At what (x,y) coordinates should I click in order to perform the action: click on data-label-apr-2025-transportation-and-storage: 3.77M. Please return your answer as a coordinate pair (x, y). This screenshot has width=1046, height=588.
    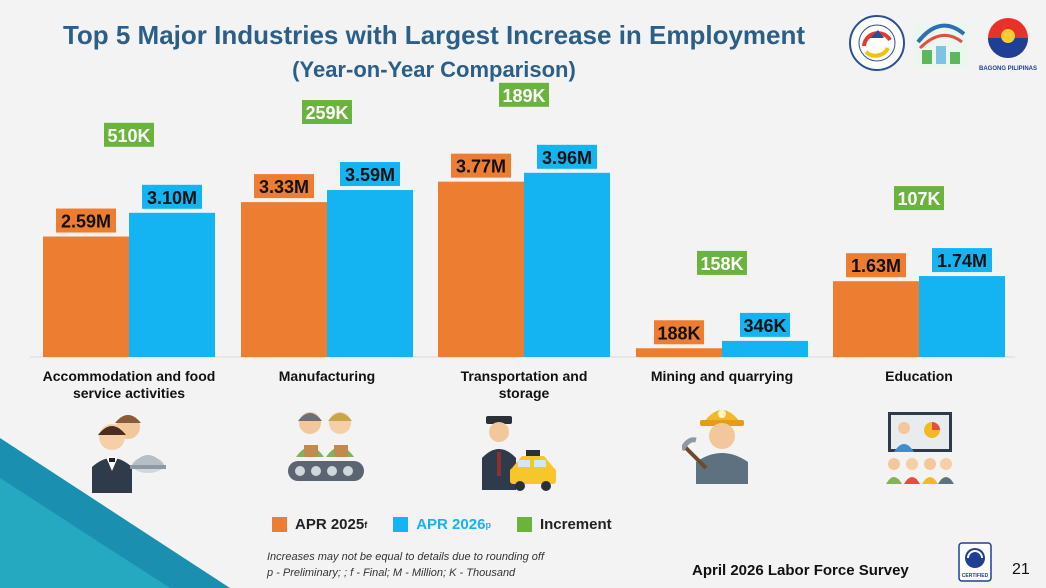
    Looking at the image, I should click on (481, 167).